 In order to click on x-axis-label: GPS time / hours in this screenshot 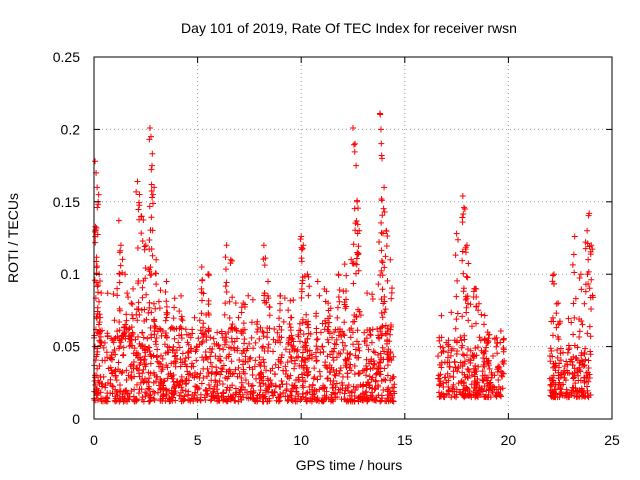, I will do `click(349, 465)`.